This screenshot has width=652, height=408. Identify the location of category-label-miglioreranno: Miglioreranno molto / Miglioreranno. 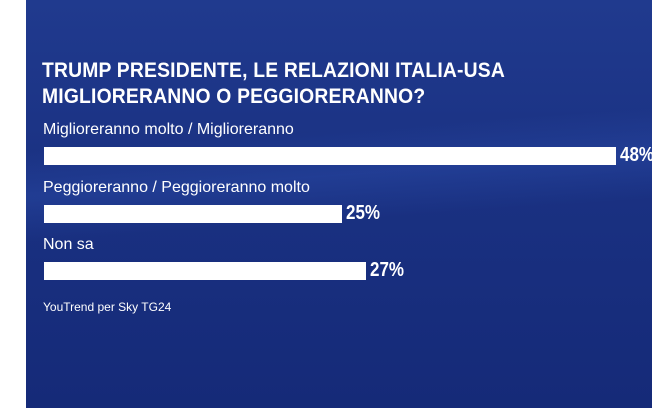
(168, 129).